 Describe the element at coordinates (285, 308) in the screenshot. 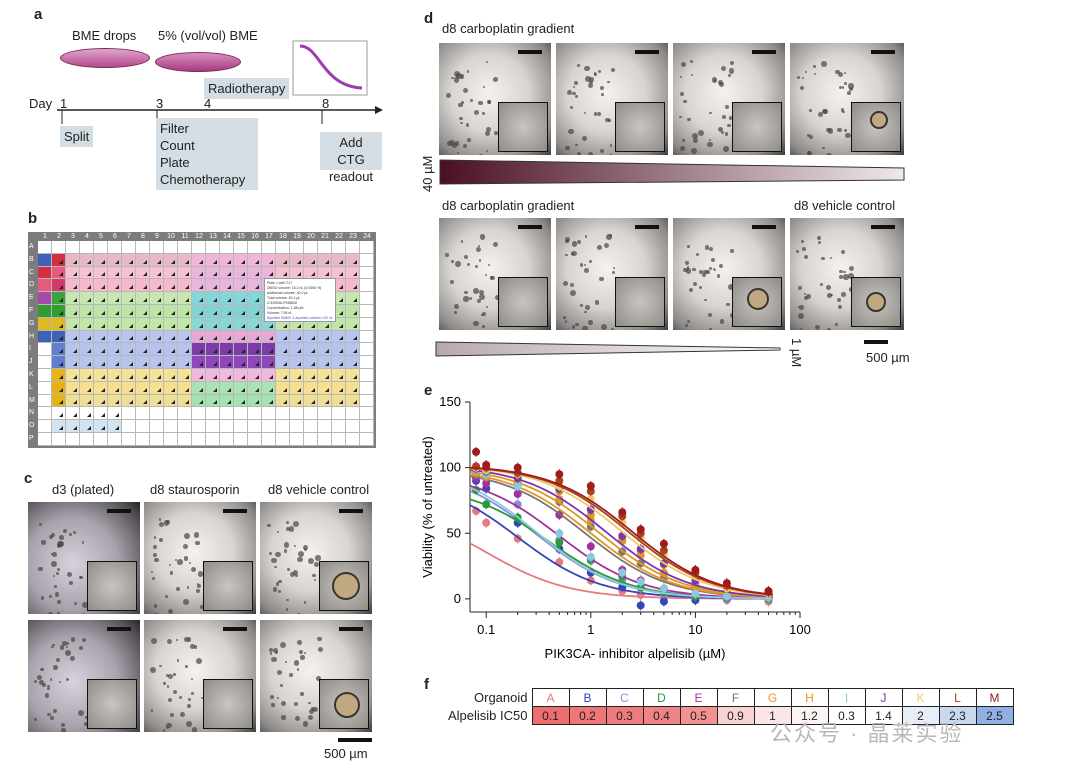

I see `popup-line: Concentration: 1.88 µM` at that location.